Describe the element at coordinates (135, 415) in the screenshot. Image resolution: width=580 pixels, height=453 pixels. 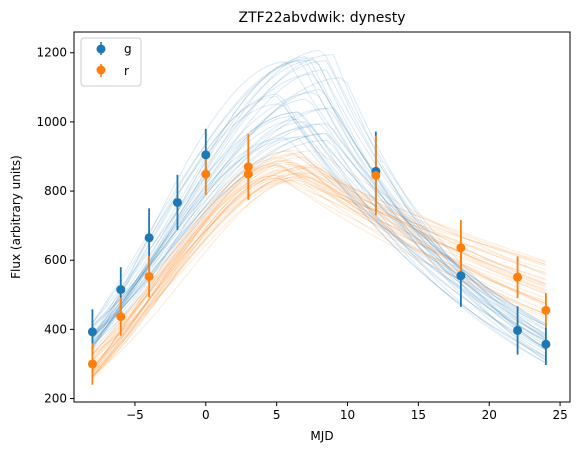
I see `x-tick-label: −5` at that location.